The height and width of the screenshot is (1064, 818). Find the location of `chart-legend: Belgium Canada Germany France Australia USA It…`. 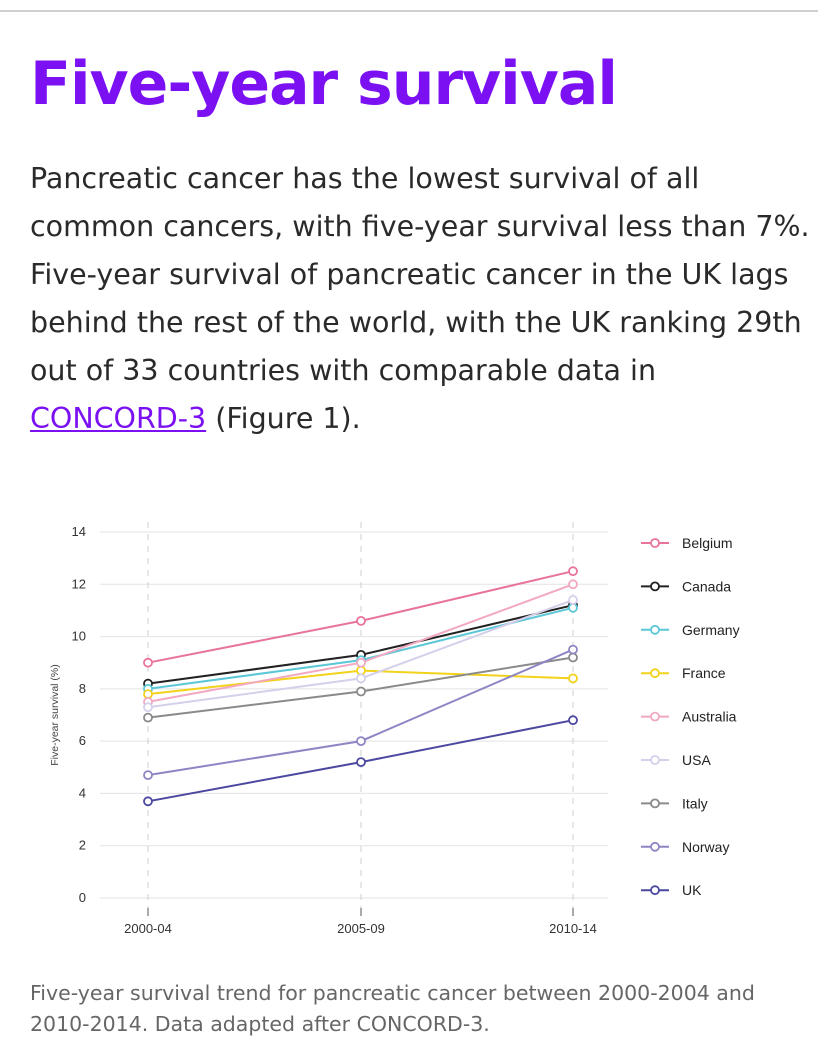

chart-legend: Belgium Canada Germany France Australia USA It… is located at coordinates (690, 716).